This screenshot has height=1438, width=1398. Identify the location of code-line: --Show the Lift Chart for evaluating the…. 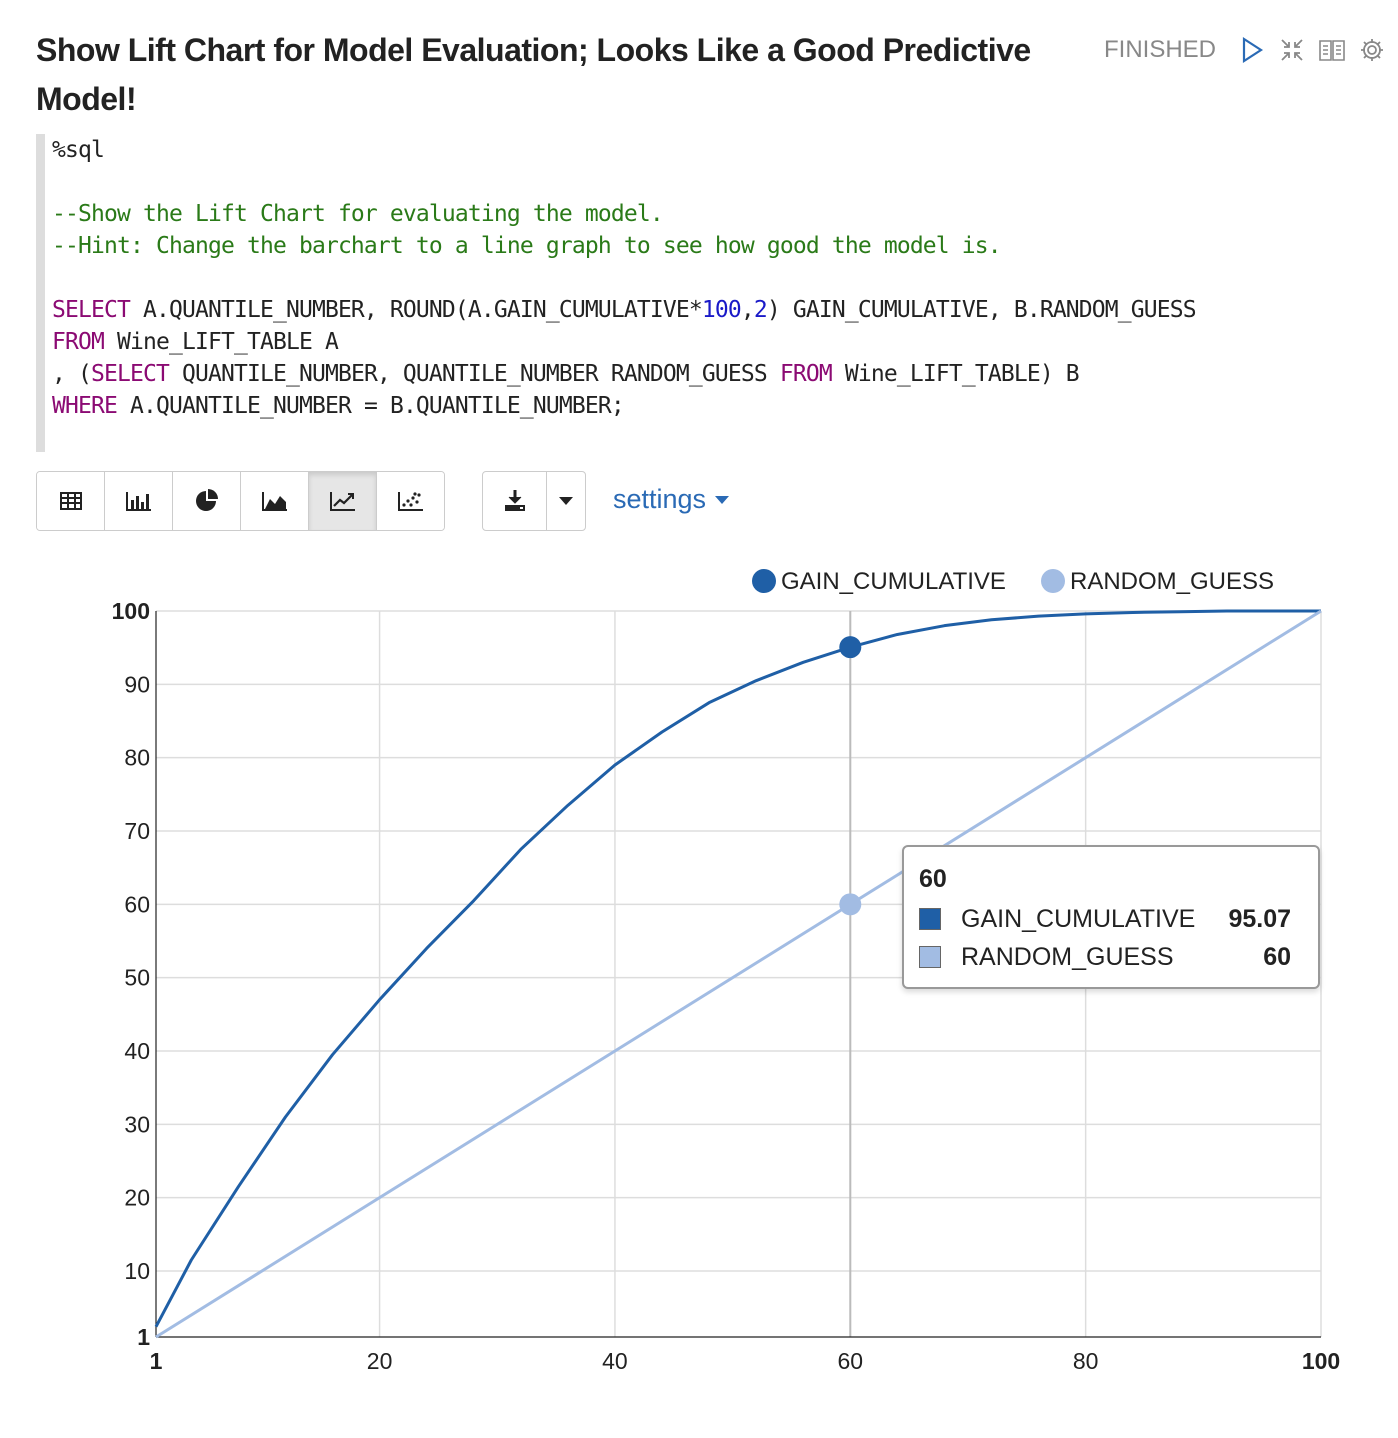
(718, 214).